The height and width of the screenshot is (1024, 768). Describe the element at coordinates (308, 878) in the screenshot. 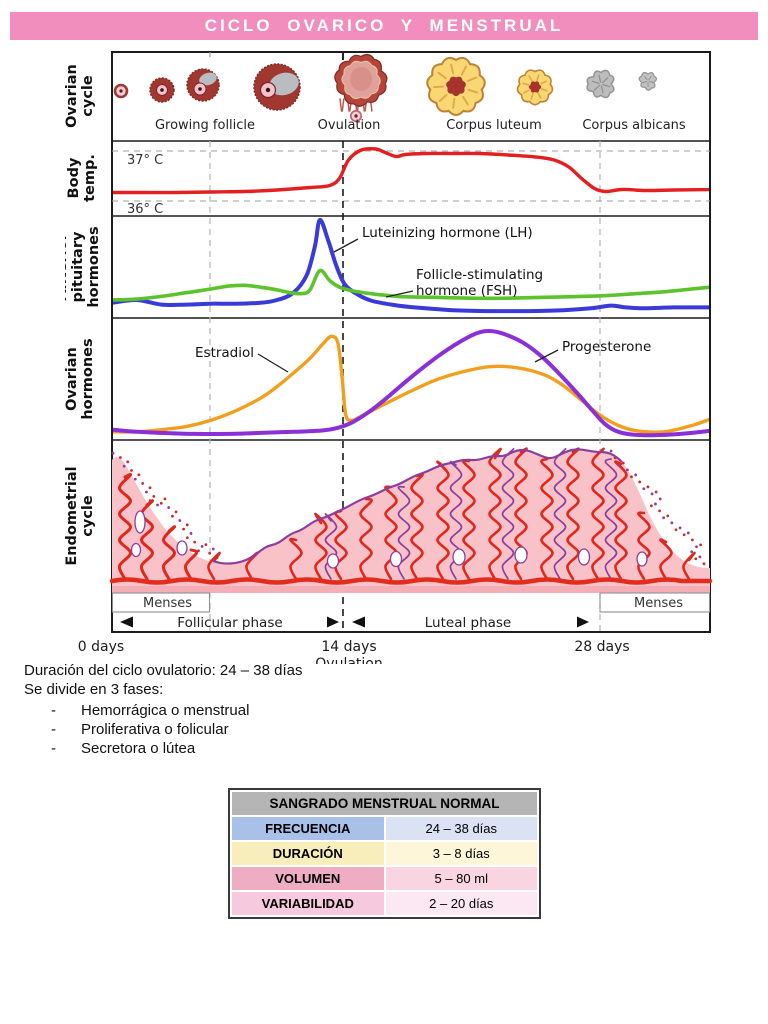

I see `row-label: VOLUMEN` at that location.